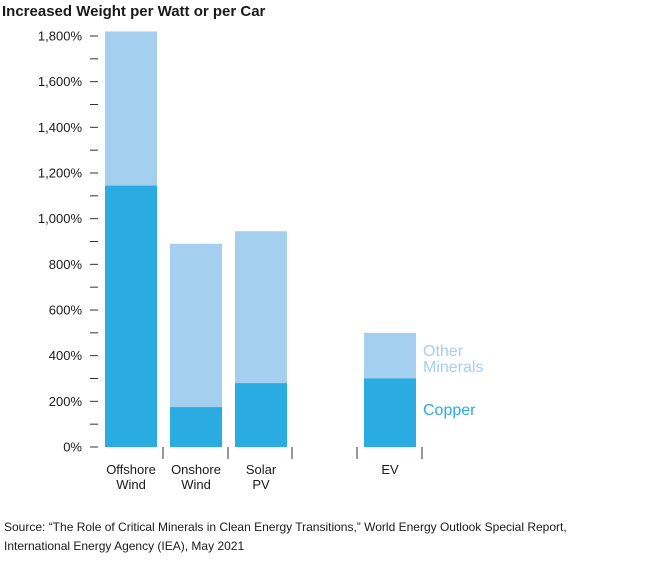 Image resolution: width=645 pixels, height=572 pixels. What do you see at coordinates (196, 469) in the screenshot?
I see `x-tick-label: Onshore` at bounding box center [196, 469].